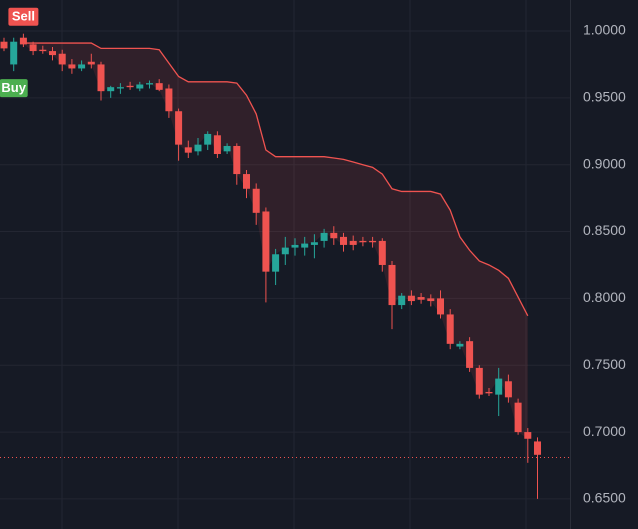 Image resolution: width=638 pixels, height=529 pixels. Describe the element at coordinates (604, 30) in the screenshot. I see `y-tick-label: 1.0000` at that location.